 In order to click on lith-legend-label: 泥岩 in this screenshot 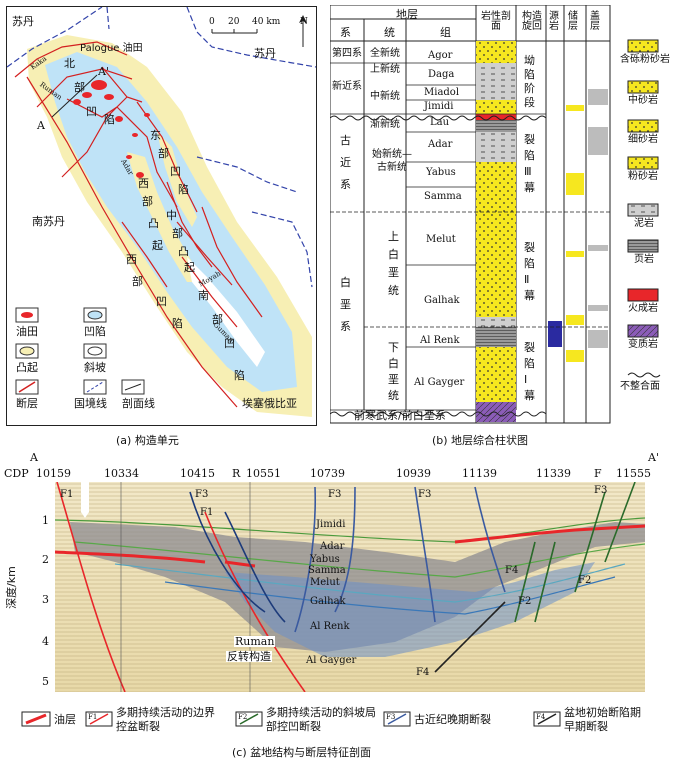, I will do `click(644, 223)`.